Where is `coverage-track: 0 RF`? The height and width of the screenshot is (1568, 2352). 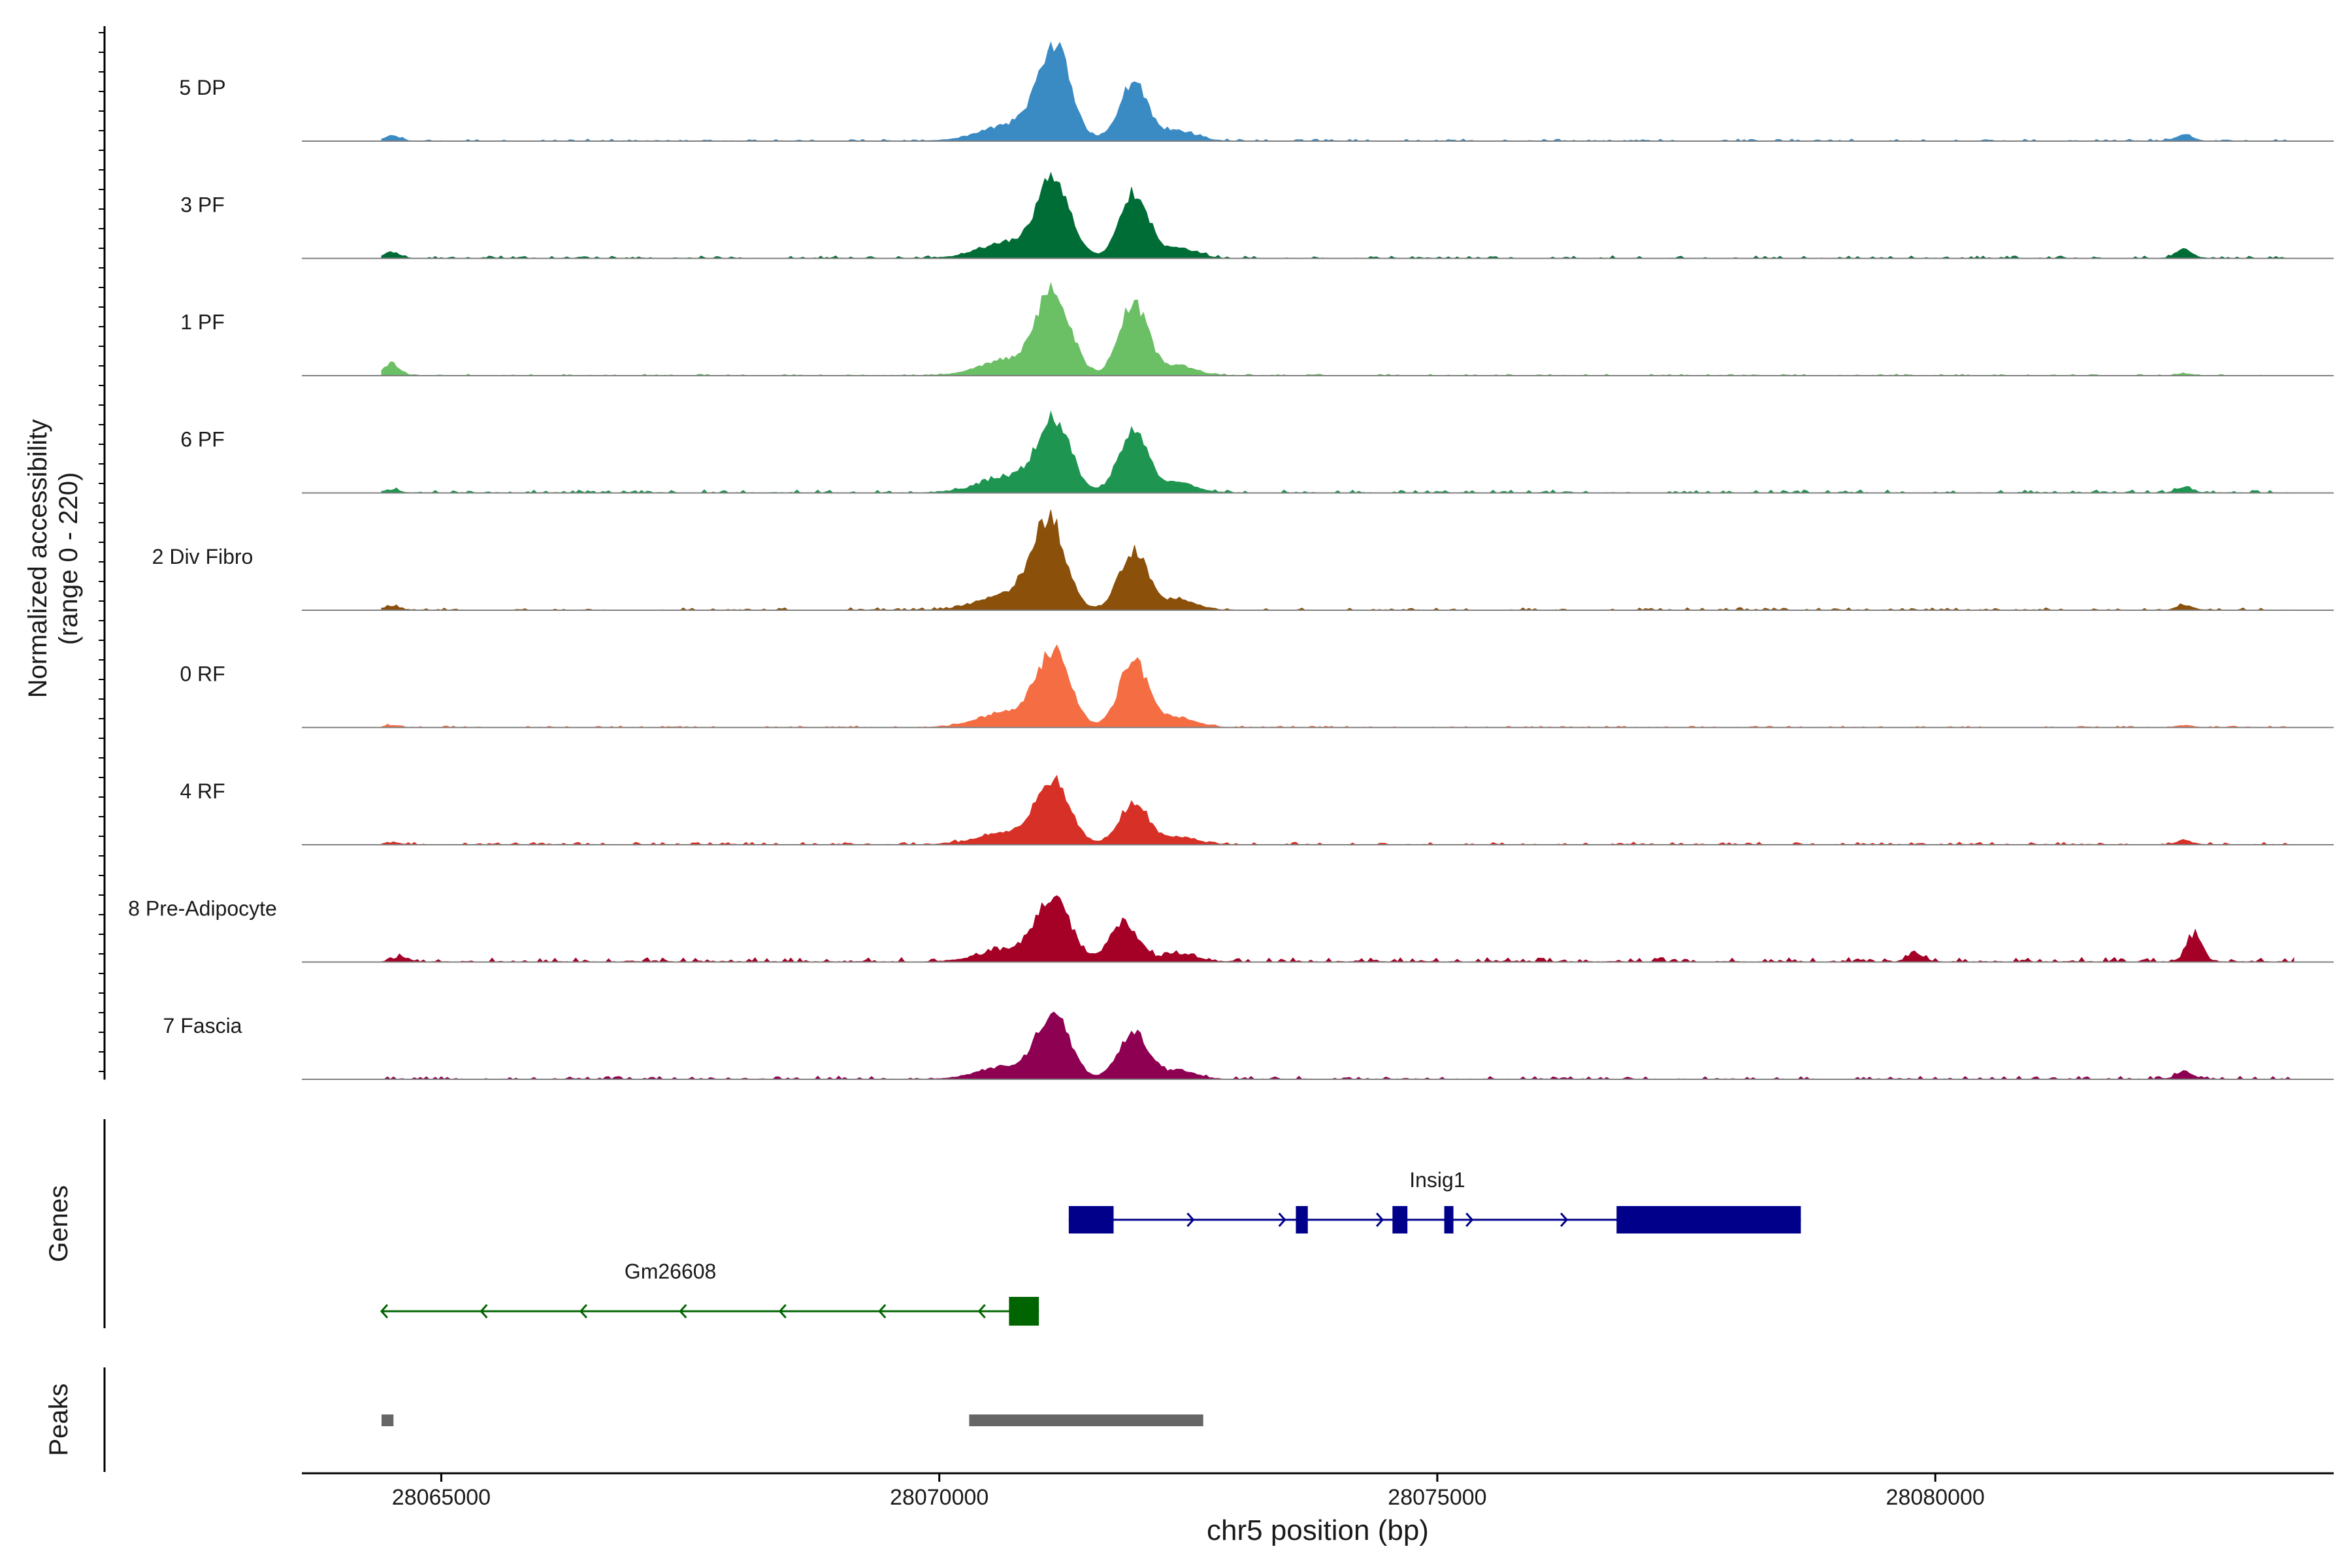
coverage-track: 0 RF is located at coordinates (1257, 686).